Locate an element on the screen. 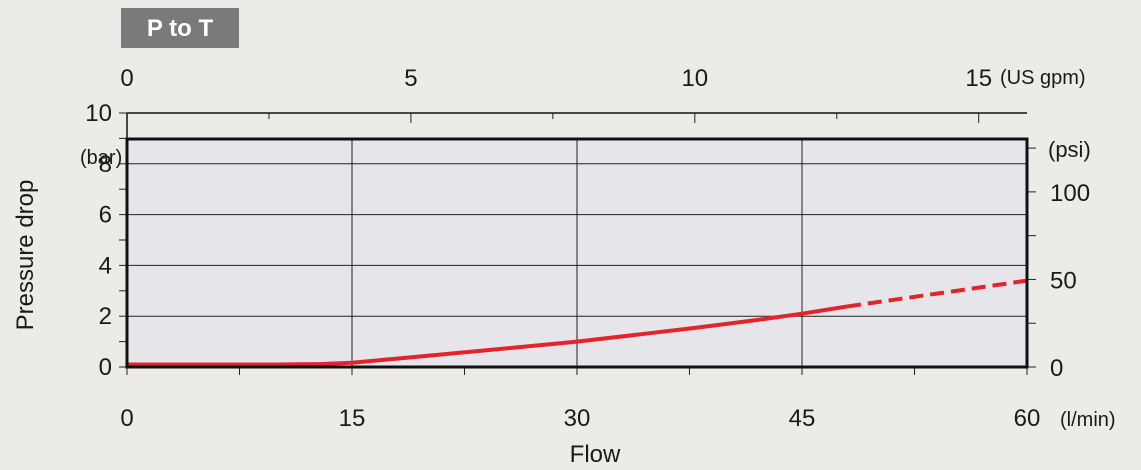  y-axis-unit: (bar) is located at coordinates (101, 158).